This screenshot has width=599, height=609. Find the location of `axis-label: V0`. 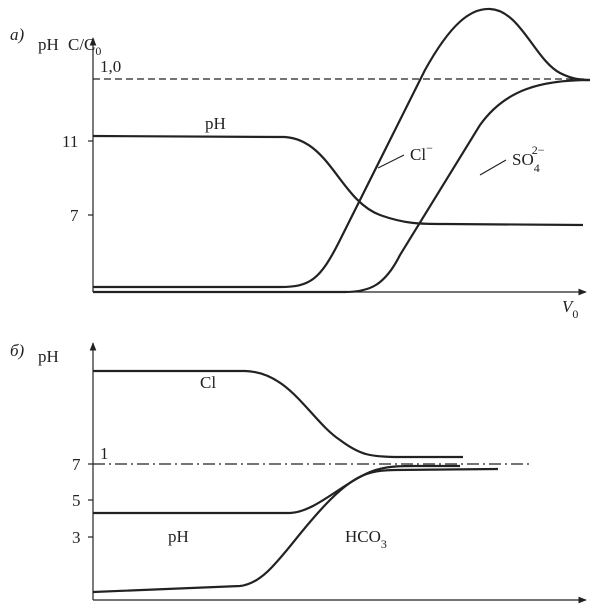

axis-label: V0 is located at coordinates (570, 309).